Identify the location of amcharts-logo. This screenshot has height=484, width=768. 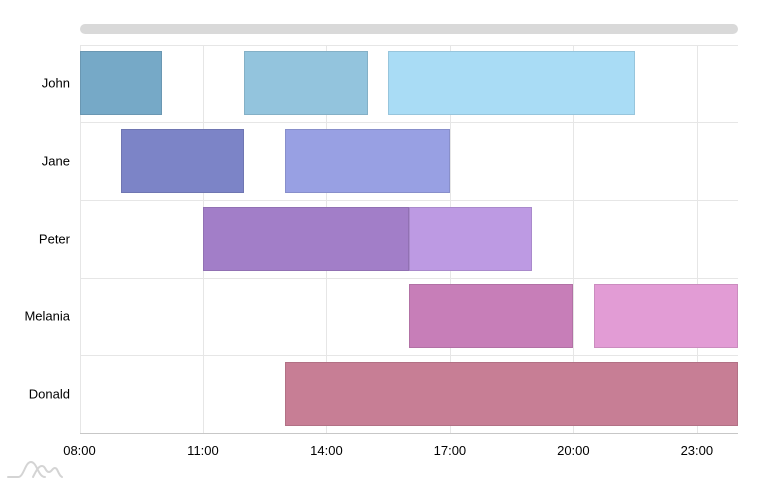
(35, 469).